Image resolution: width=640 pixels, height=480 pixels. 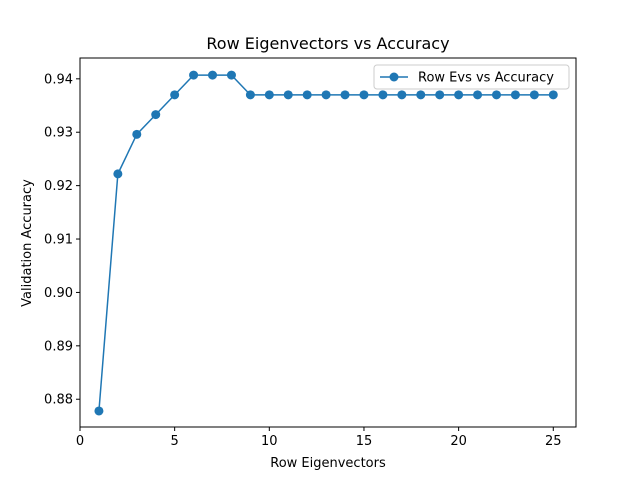 What do you see at coordinates (58, 293) in the screenshot?
I see `y-tick-label: 0.90` at bounding box center [58, 293].